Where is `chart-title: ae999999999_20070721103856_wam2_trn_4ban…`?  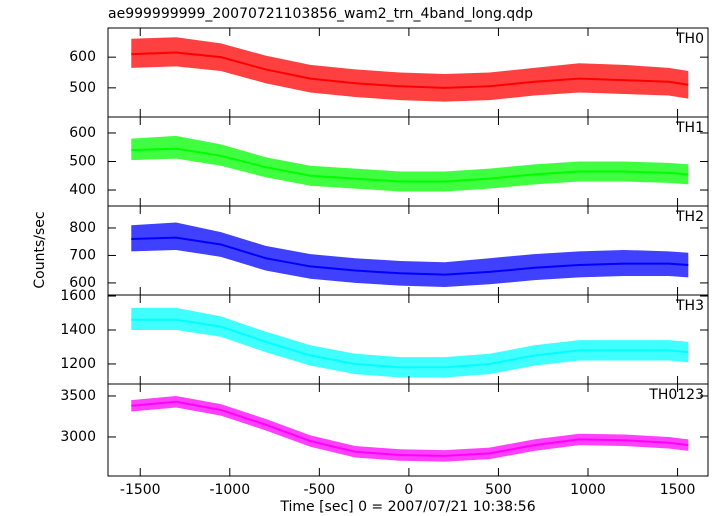
chart-title: ae999999999_20070721103856_wam2_trn_4ban… is located at coordinates (320, 14).